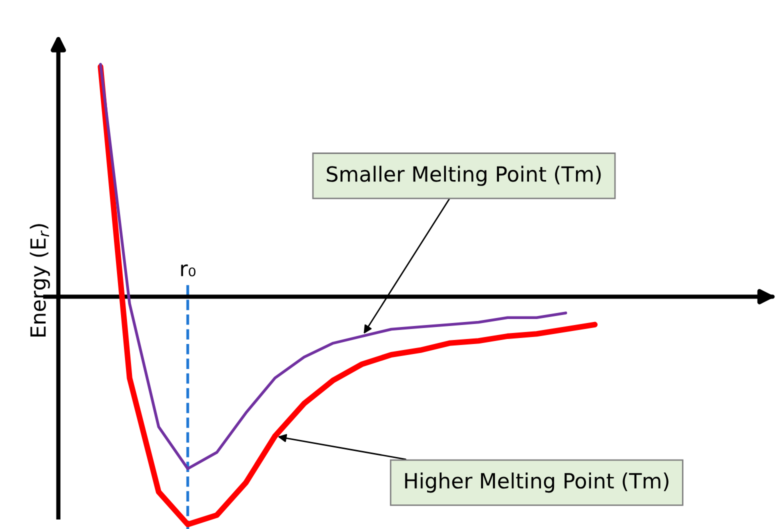  Describe the element at coordinates (40, 280) in the screenshot. I see `y-axis-title: Energy (E$_{r}$)` at that location.